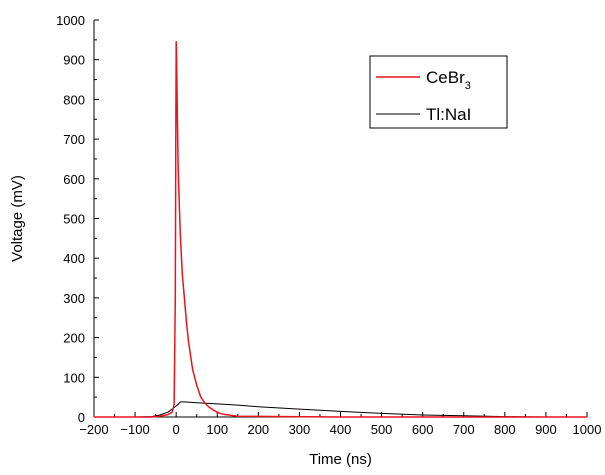  Describe the element at coordinates (423, 429) in the screenshot. I see `x-tick-label: 600` at that location.